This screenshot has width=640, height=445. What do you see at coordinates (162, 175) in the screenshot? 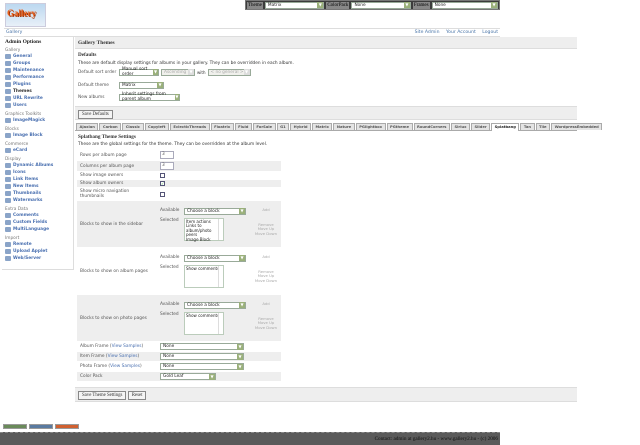
I see `image-owners-checkbox` at bounding box center [162, 175].